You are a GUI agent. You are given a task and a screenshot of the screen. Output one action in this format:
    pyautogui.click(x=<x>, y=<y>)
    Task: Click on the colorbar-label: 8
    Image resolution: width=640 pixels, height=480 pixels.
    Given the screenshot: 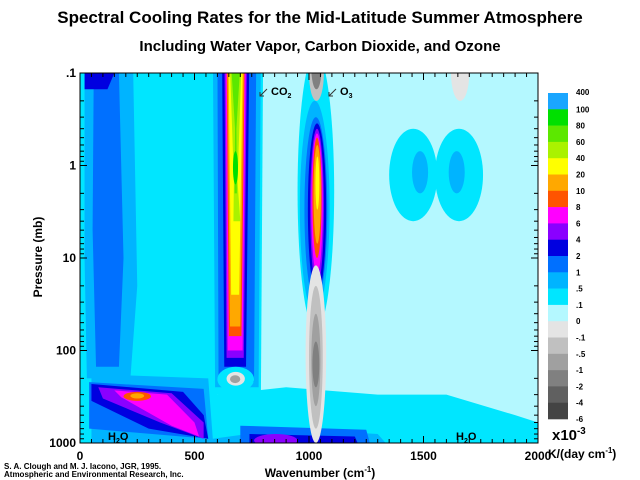 What is the action you would take?
    pyautogui.click(x=578, y=207)
    